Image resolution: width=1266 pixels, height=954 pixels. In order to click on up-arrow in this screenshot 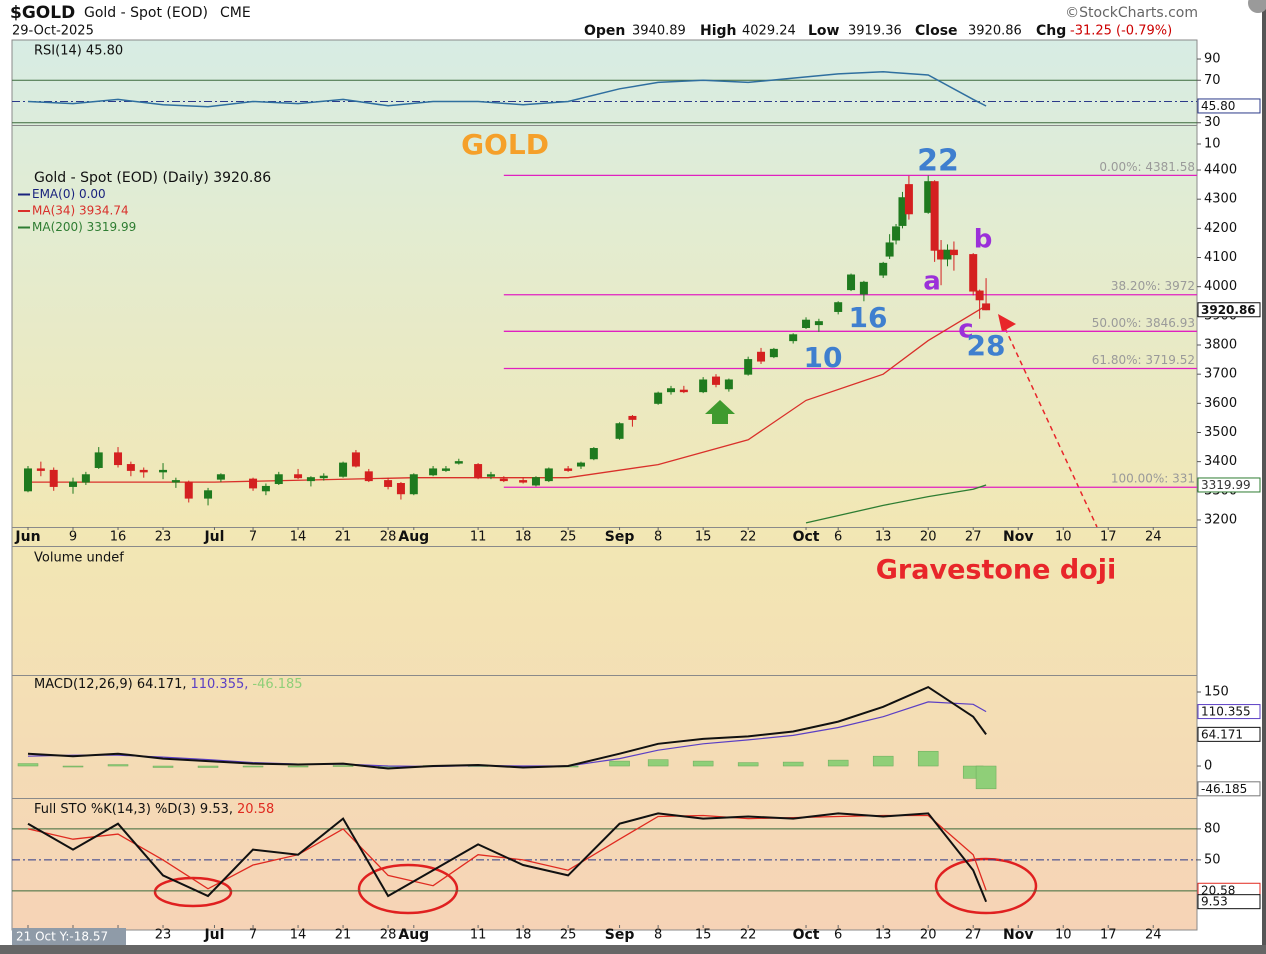, I will do `click(720, 412)`.